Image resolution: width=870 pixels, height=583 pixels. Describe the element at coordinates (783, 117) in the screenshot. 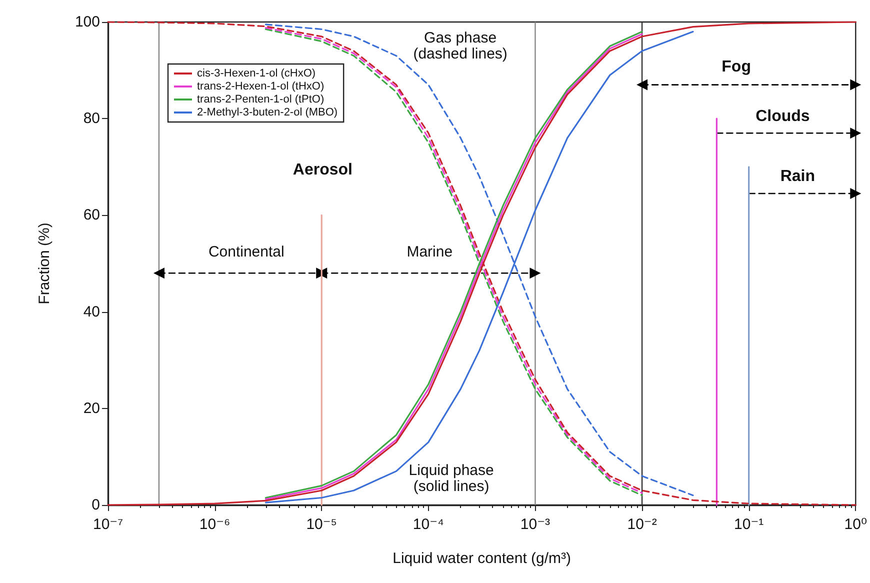

I see `annotation: Clouds` at that location.